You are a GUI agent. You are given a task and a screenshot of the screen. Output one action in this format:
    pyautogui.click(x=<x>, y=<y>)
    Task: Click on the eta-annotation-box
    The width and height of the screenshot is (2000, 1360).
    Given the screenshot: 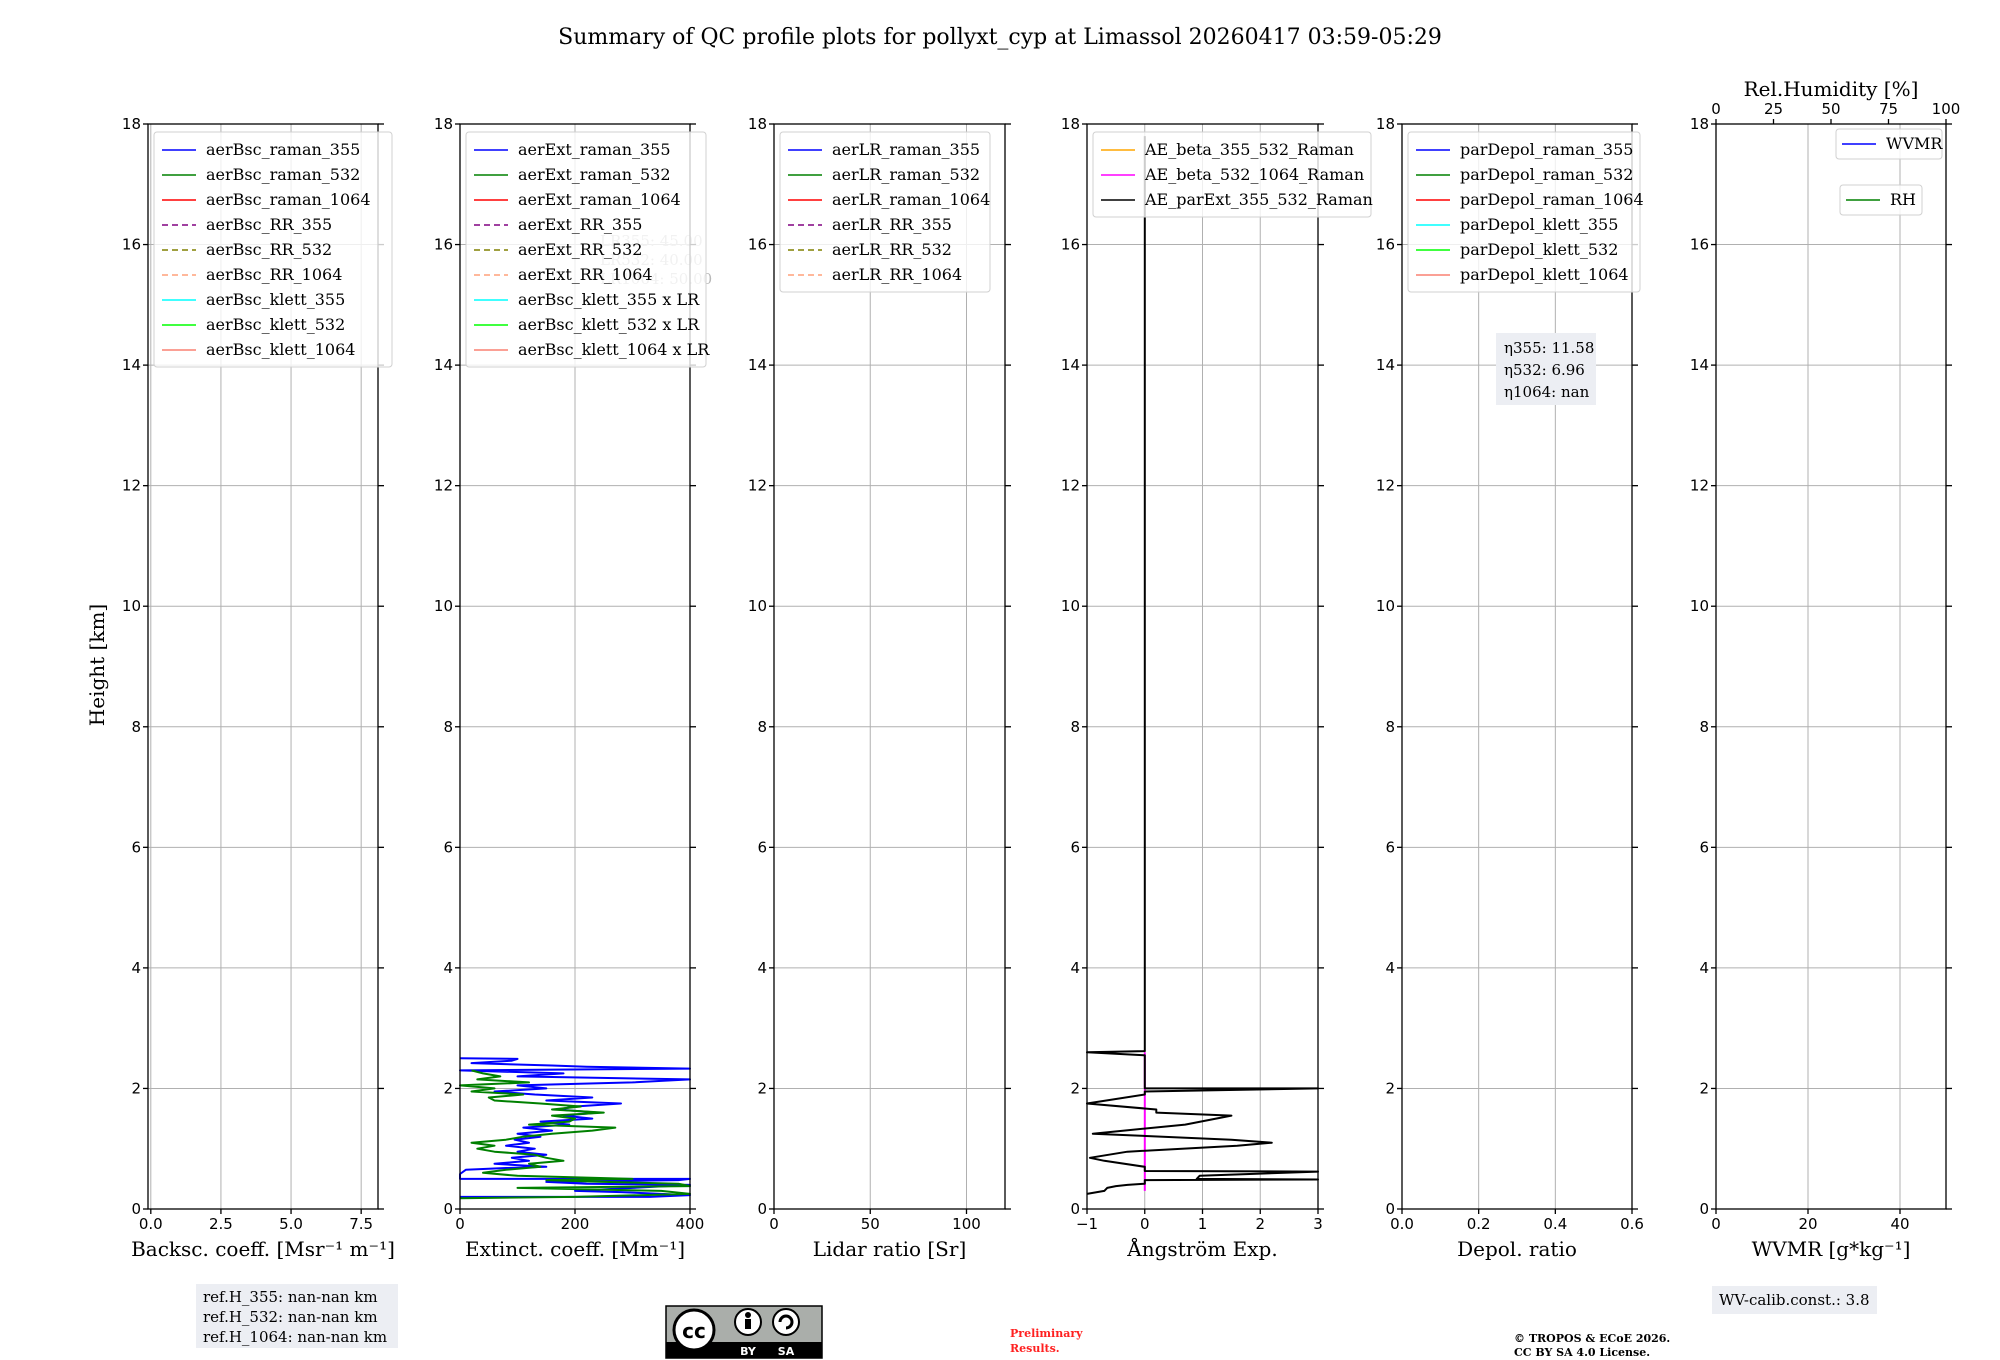 What is the action you would take?
    pyautogui.click(x=1546, y=369)
    